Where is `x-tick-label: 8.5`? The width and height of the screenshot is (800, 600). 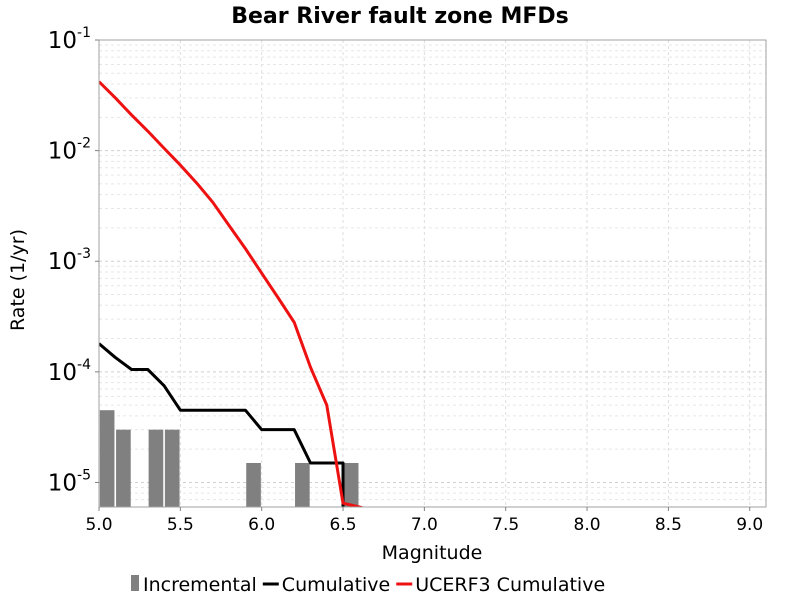
x-tick-label: 8.5 is located at coordinates (668, 525).